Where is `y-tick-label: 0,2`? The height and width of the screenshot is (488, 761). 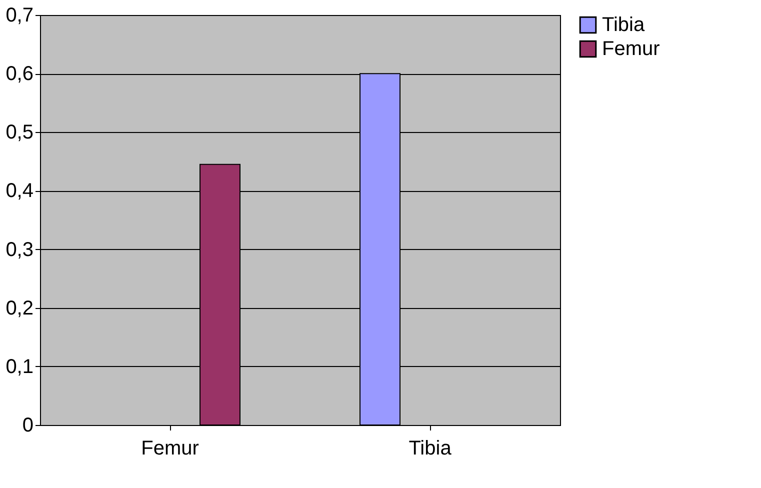
y-tick-label: 0,2 is located at coordinates (20, 308).